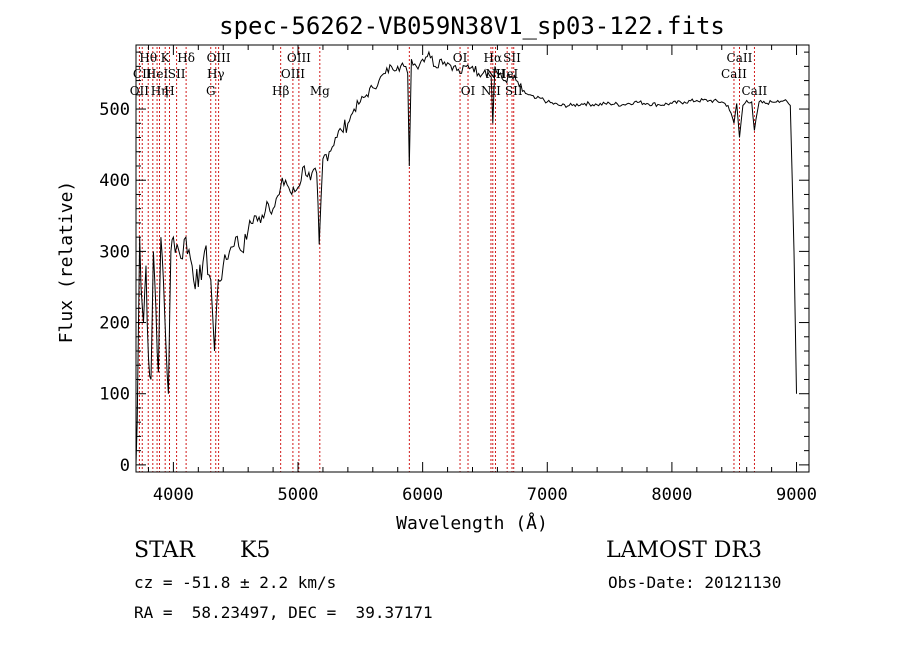 The width and height of the screenshot is (900, 649). Describe the element at coordinates (671, 495) in the screenshot. I see `x-tick-label: 8000` at that location.